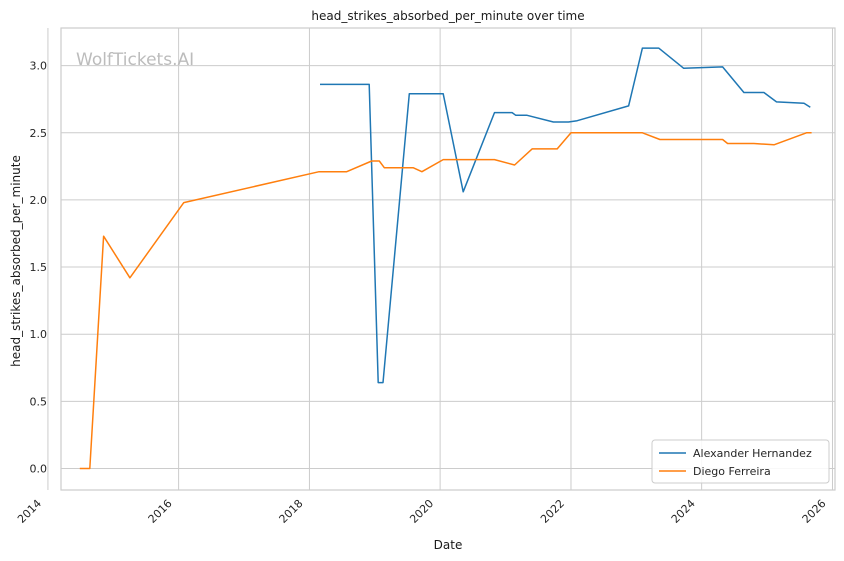 This screenshot has height=561, width=844. Describe the element at coordinates (39, 200) in the screenshot. I see `y-tick-label: 2.0` at that location.